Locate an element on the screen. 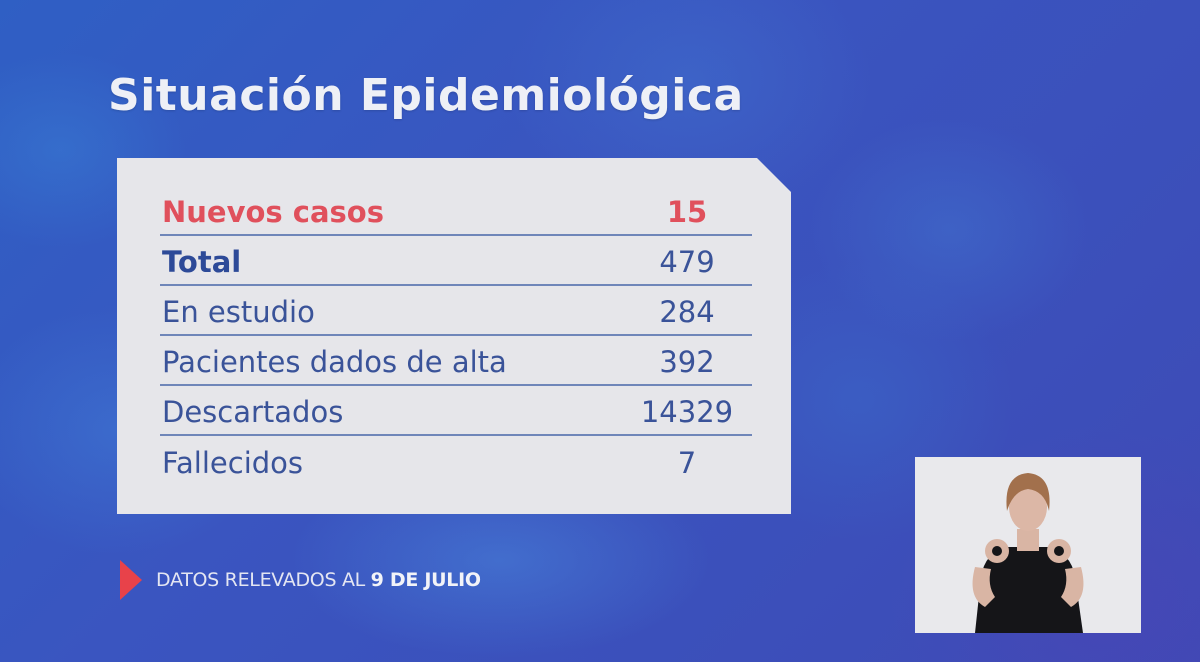 The image size is (1200, 662). play-arrow-icon is located at coordinates (131, 580).